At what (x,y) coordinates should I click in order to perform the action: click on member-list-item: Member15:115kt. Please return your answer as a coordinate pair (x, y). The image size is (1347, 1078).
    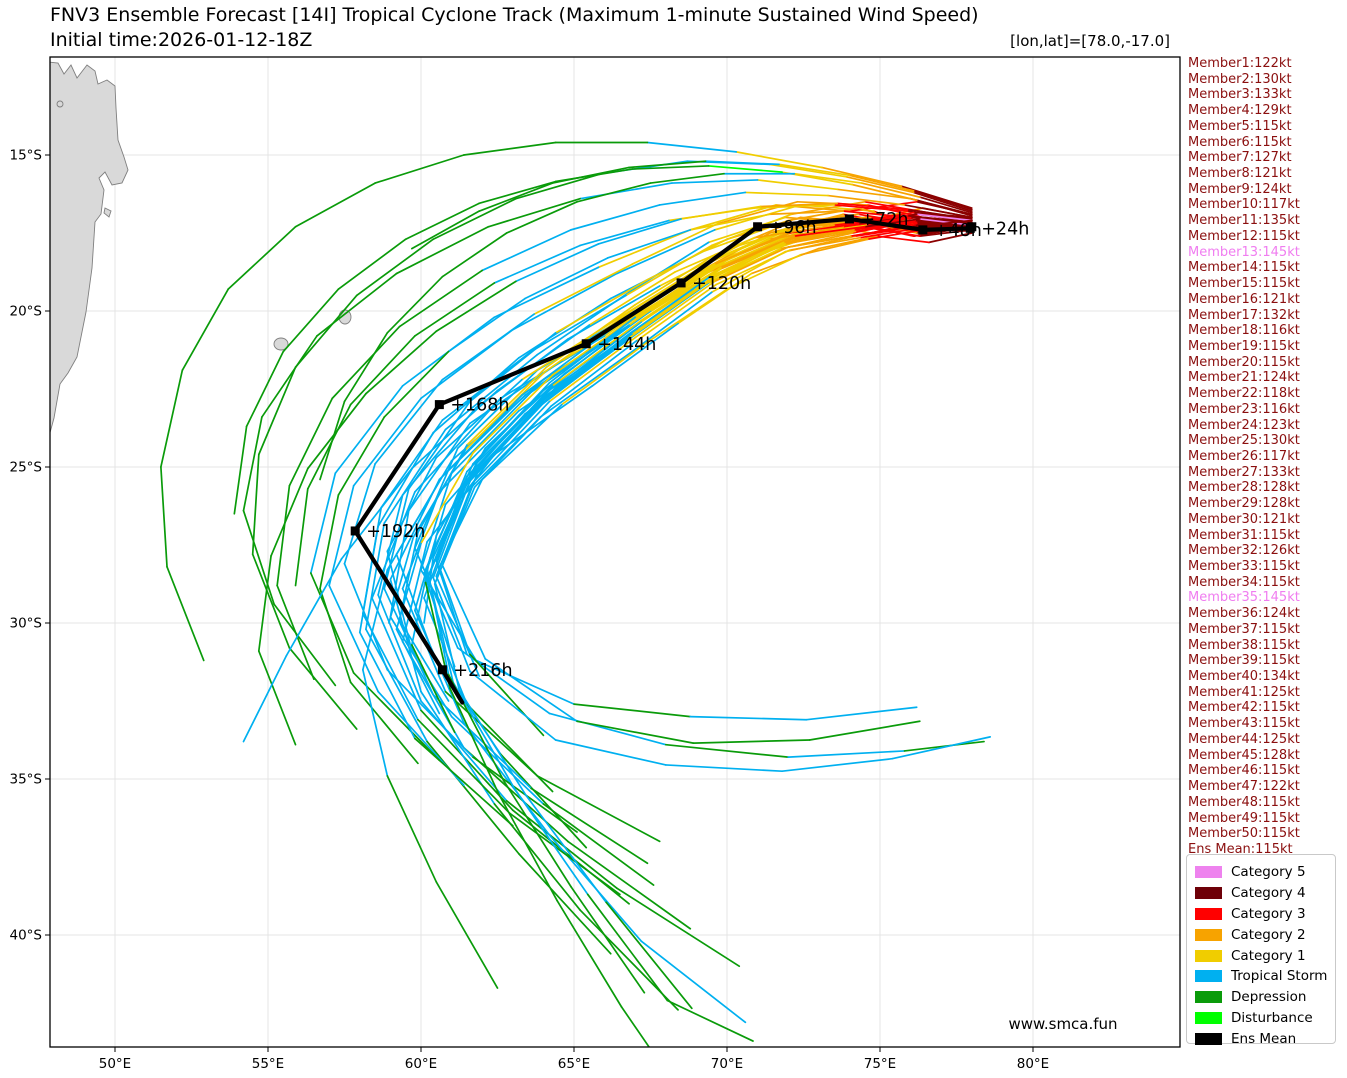
    Looking at the image, I should click on (1244, 284).